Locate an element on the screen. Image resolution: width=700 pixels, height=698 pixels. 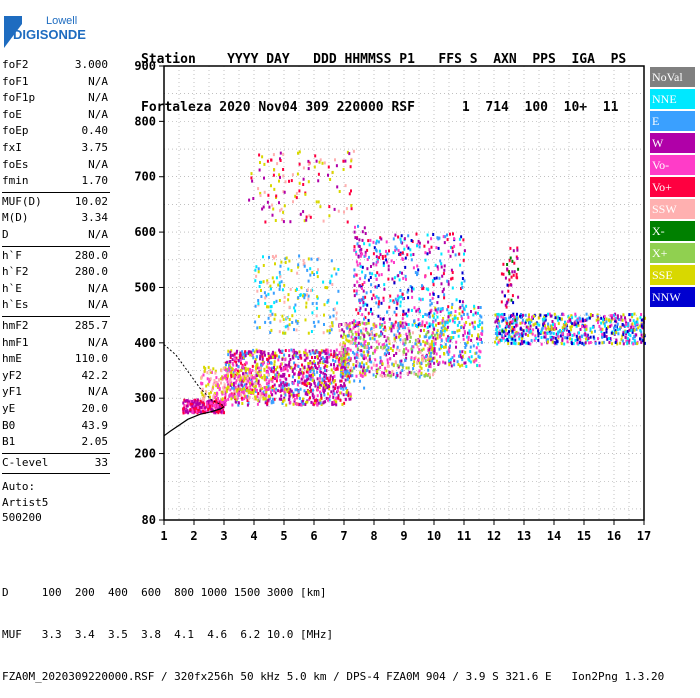
param-row: foEp 0.40 is located at coordinates (55, 132).